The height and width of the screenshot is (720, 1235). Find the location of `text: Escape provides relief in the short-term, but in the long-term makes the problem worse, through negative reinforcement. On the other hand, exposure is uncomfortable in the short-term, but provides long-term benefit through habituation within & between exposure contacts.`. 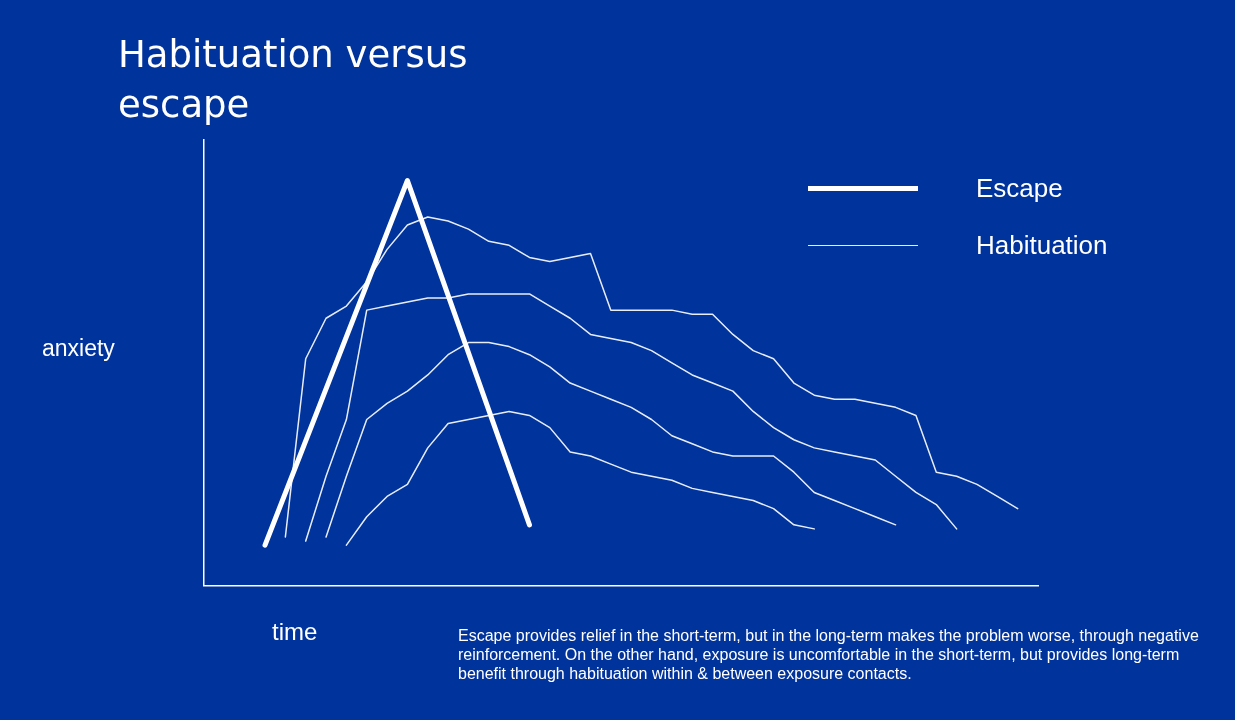

text: Escape provides relief in the short-term, but in the long-term makes the problem worse, through negative reinforcement. On the other hand, exposure is uncomfortable in the short-term, but provides long-term benefit through habituation within & between exposure contacts. is located at coordinates (829, 654).